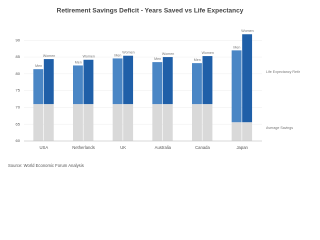  I want to click on y-tick-label: 65, so click(18, 123).